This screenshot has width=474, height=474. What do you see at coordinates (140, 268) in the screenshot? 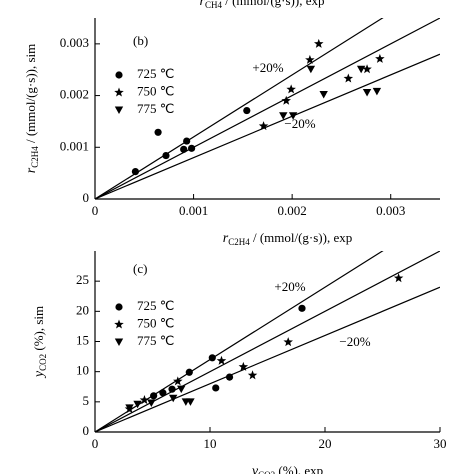
I see `panel-label: (c)` at bounding box center [140, 268].